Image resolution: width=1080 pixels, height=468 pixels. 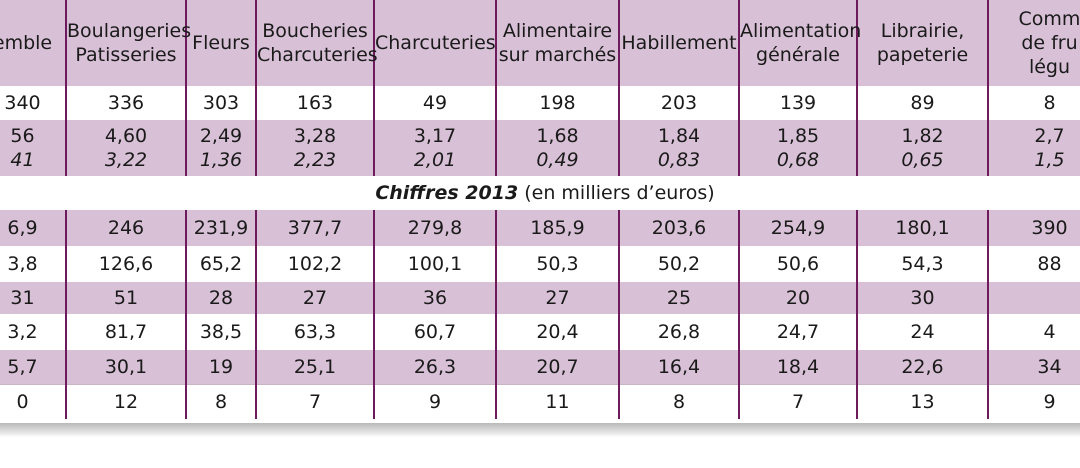 What do you see at coordinates (315, 136) in the screenshot?
I see `ratio-value: 3,28` at bounding box center [315, 136].